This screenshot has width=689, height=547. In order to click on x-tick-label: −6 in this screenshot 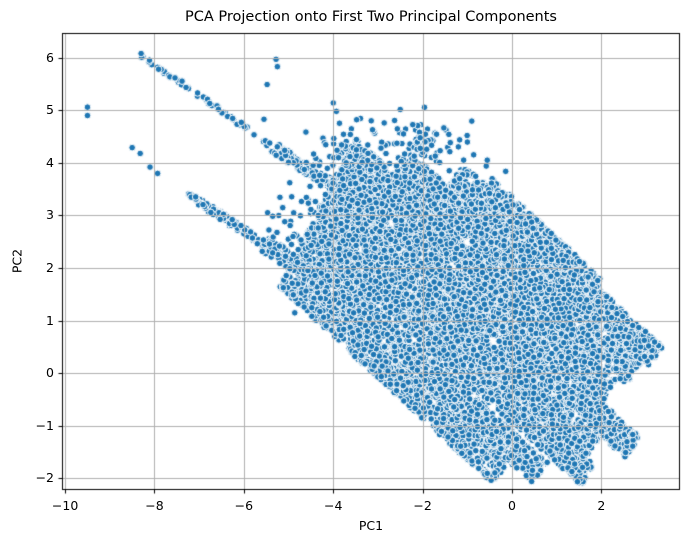, I will do `click(244, 505)`.